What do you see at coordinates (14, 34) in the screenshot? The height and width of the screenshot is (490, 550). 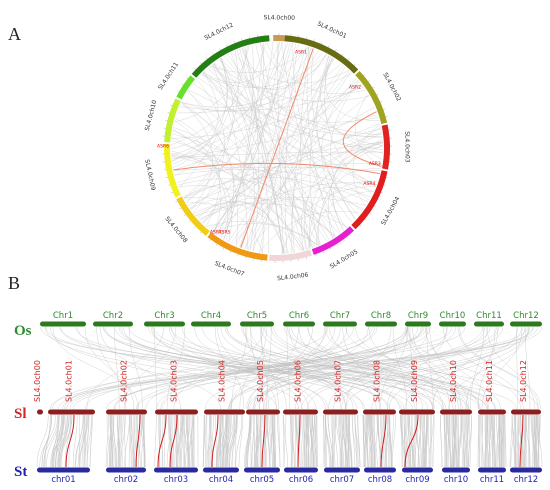 I see `panel-a-label: A` at bounding box center [14, 34].